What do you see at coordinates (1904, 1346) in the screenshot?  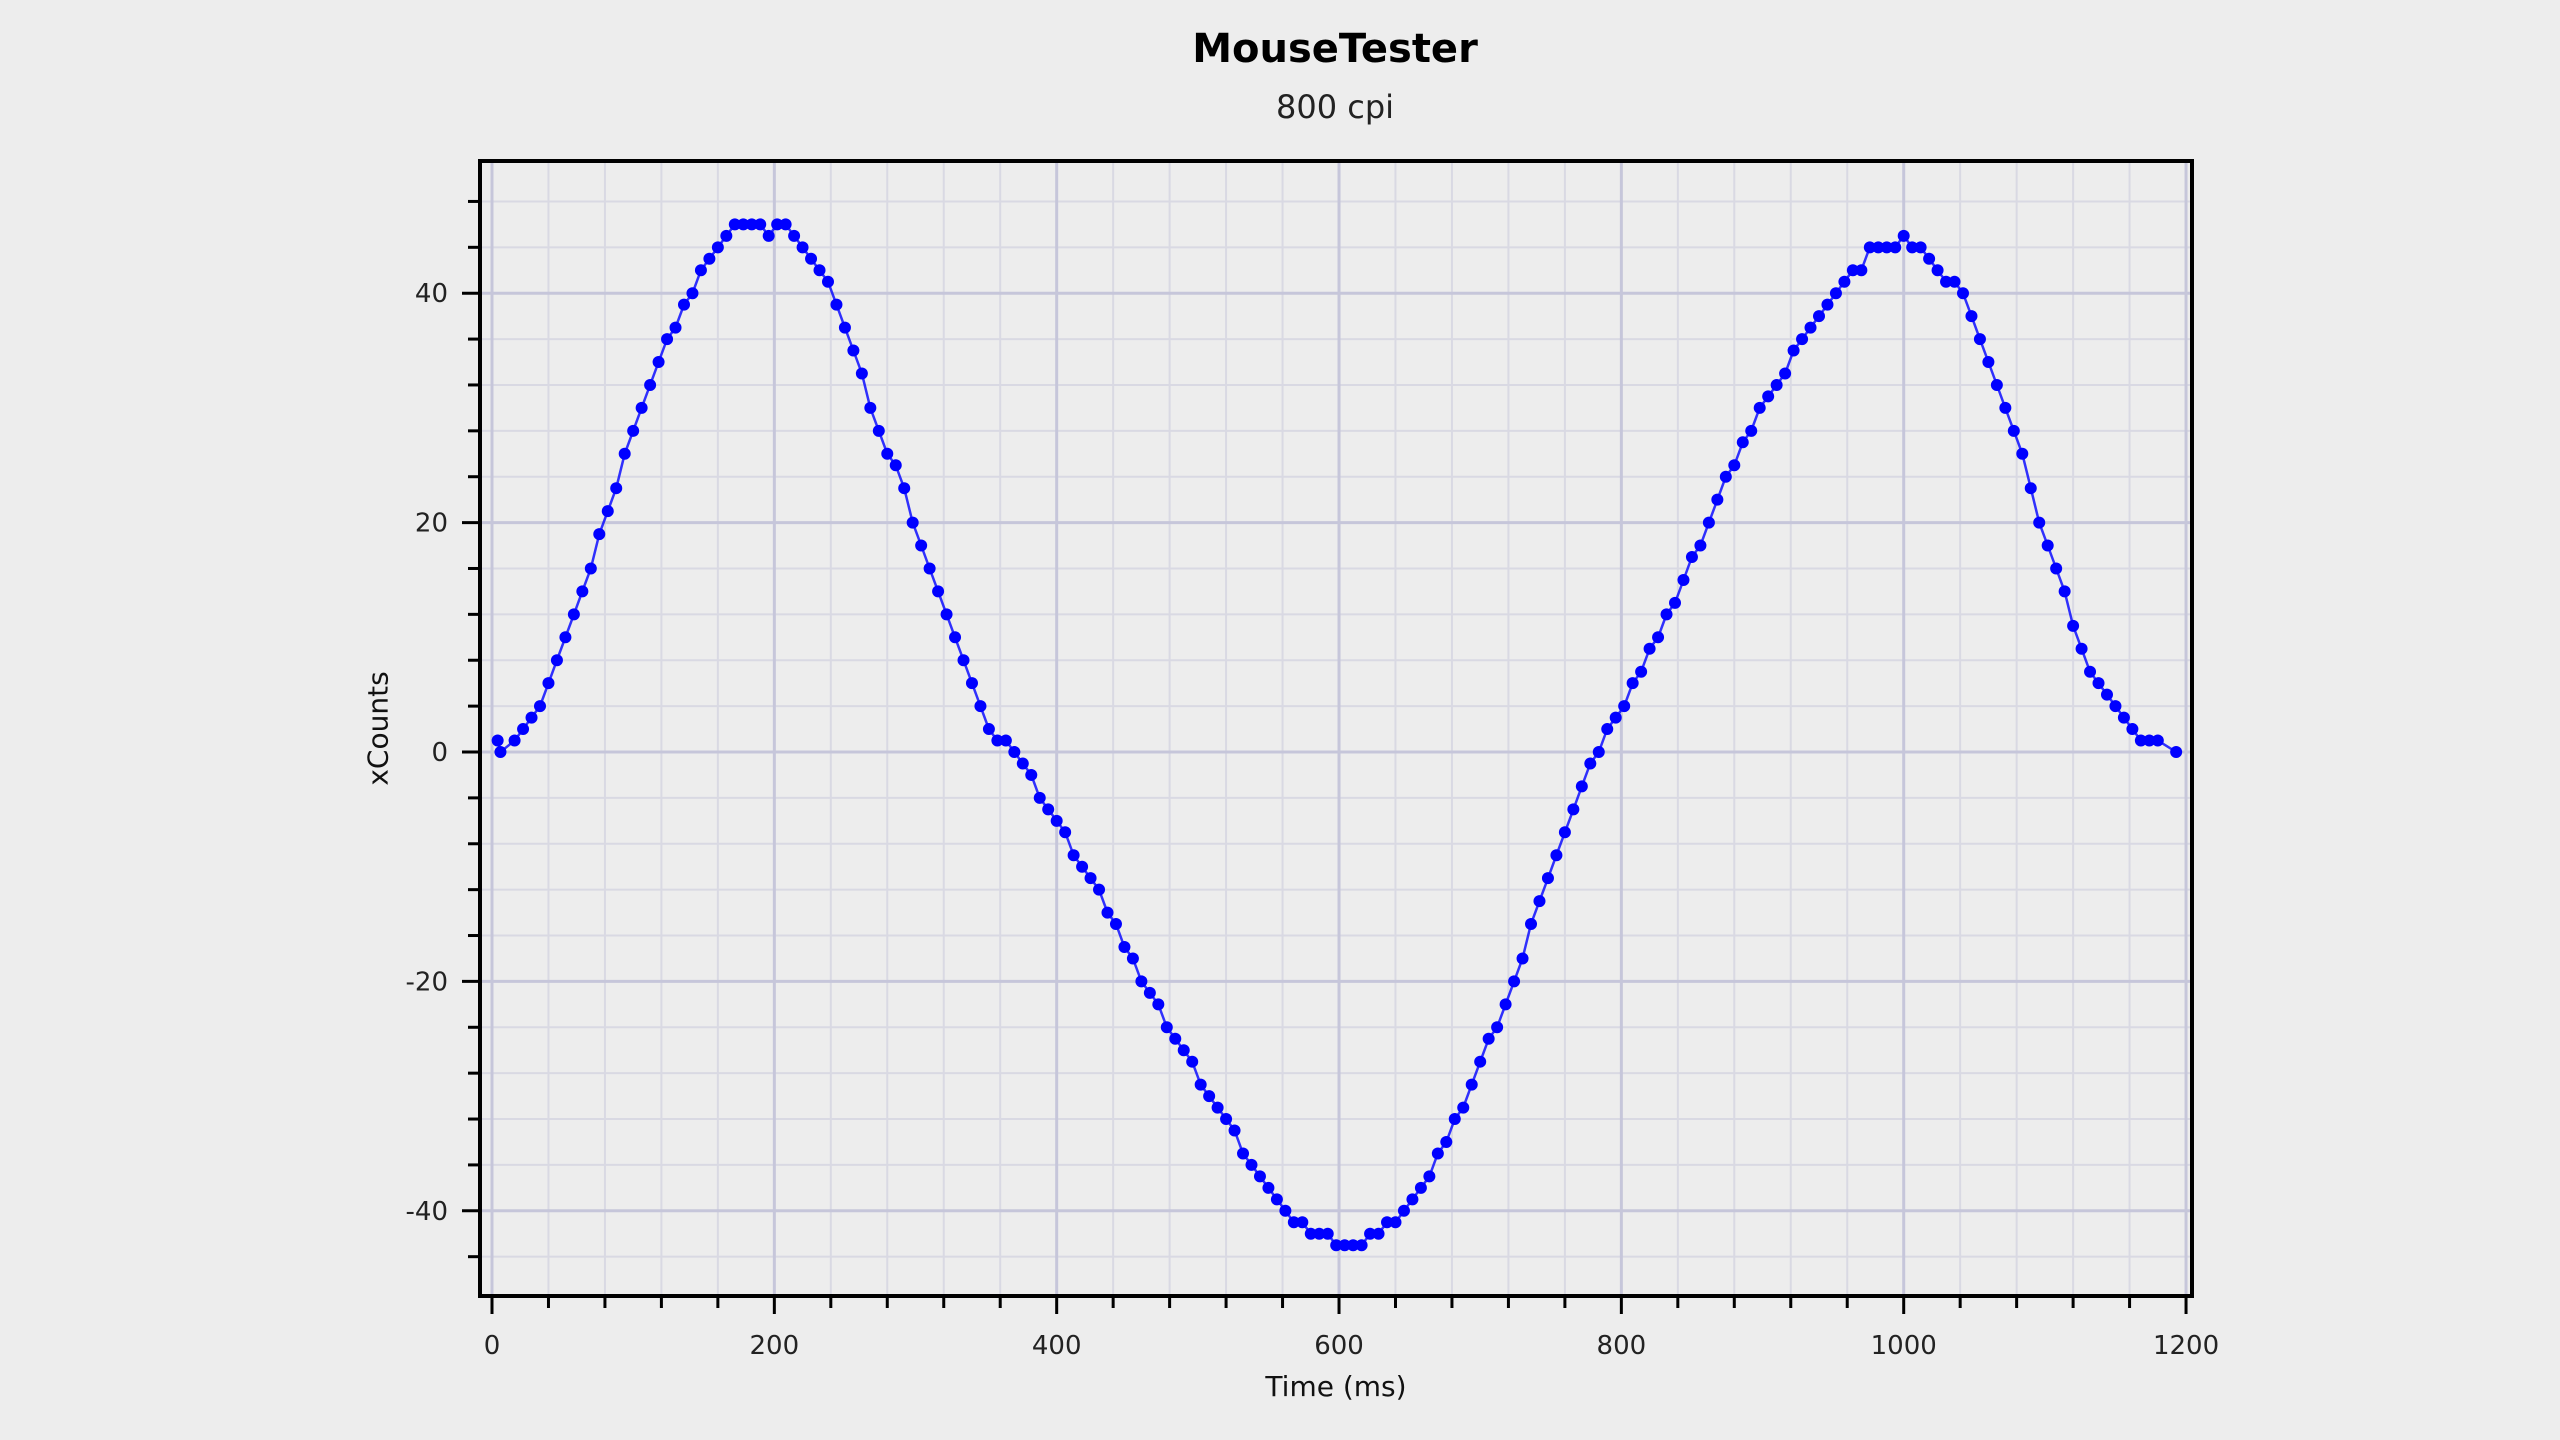 I see `x-tick-label: 1000` at bounding box center [1904, 1346].